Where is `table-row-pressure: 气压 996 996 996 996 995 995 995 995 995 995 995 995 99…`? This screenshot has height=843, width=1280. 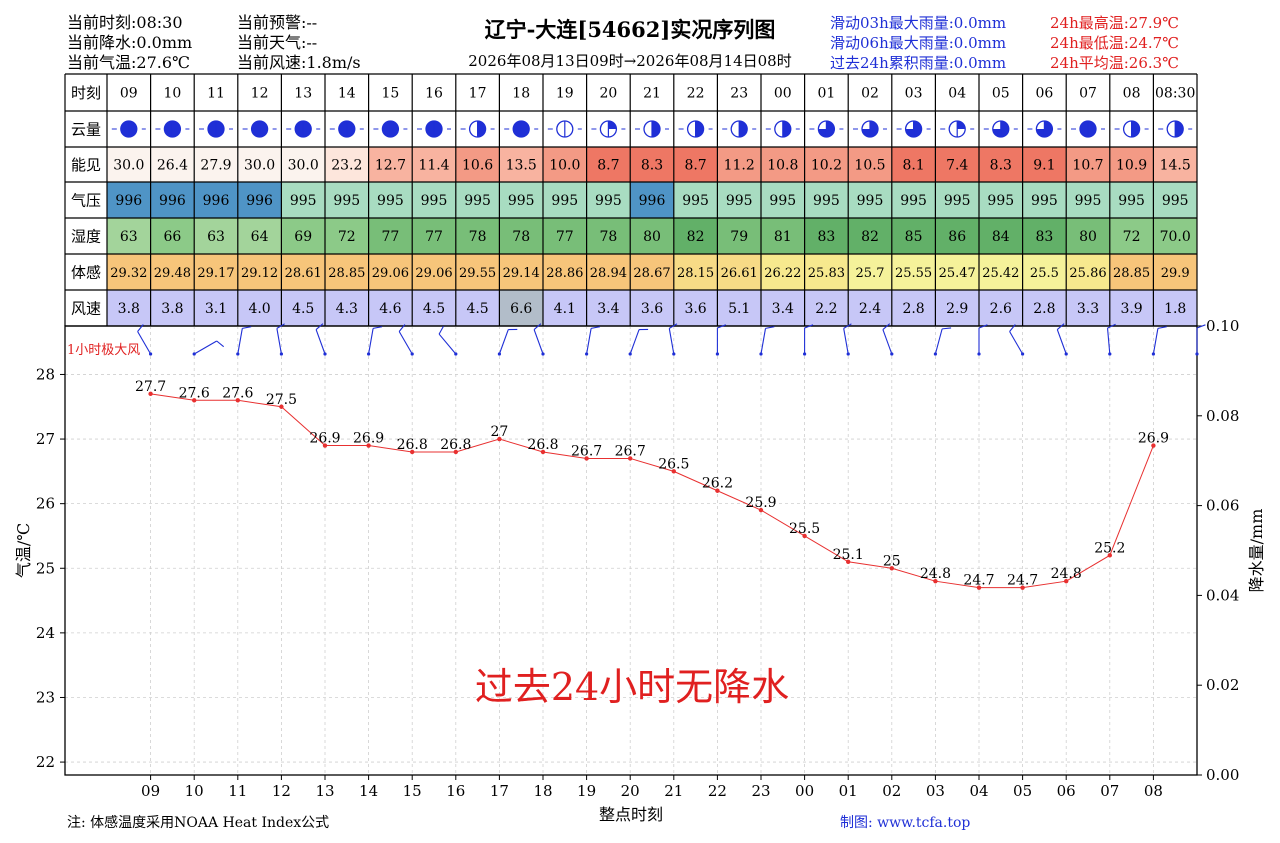
table-row-pressure: 气压 996 996 996 996 995 995 995 995 995 995 995 995 99… is located at coordinates (631, 200).